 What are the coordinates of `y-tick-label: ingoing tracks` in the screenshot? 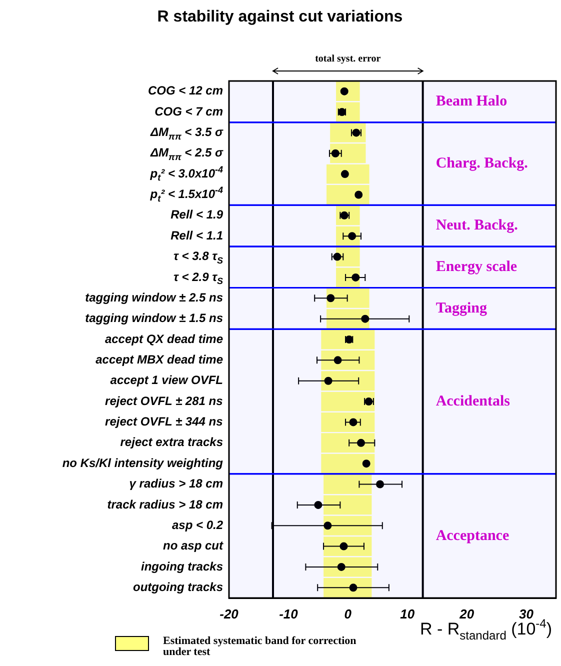 It's located at (182, 566).